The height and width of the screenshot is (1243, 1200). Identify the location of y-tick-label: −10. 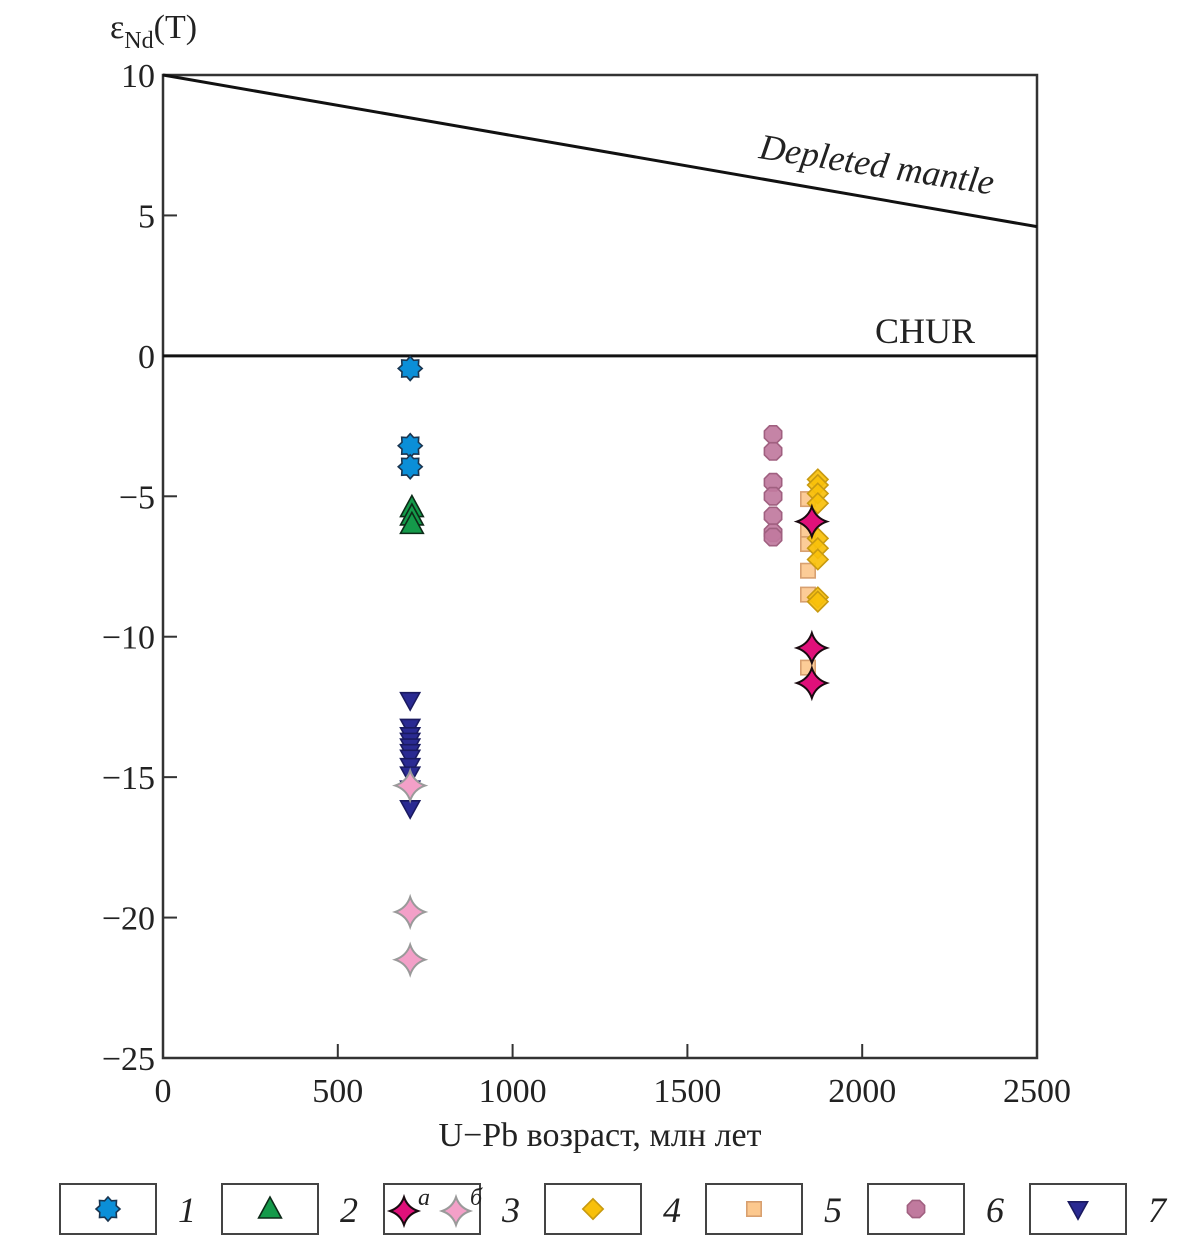
(128, 638).